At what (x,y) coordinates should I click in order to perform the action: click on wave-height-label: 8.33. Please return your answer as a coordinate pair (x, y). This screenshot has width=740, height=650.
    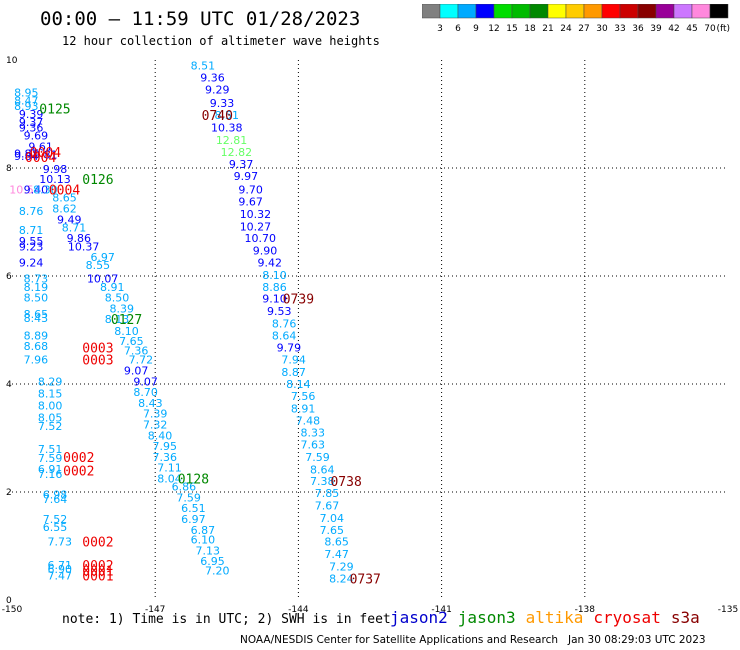
    Looking at the image, I should click on (312, 433).